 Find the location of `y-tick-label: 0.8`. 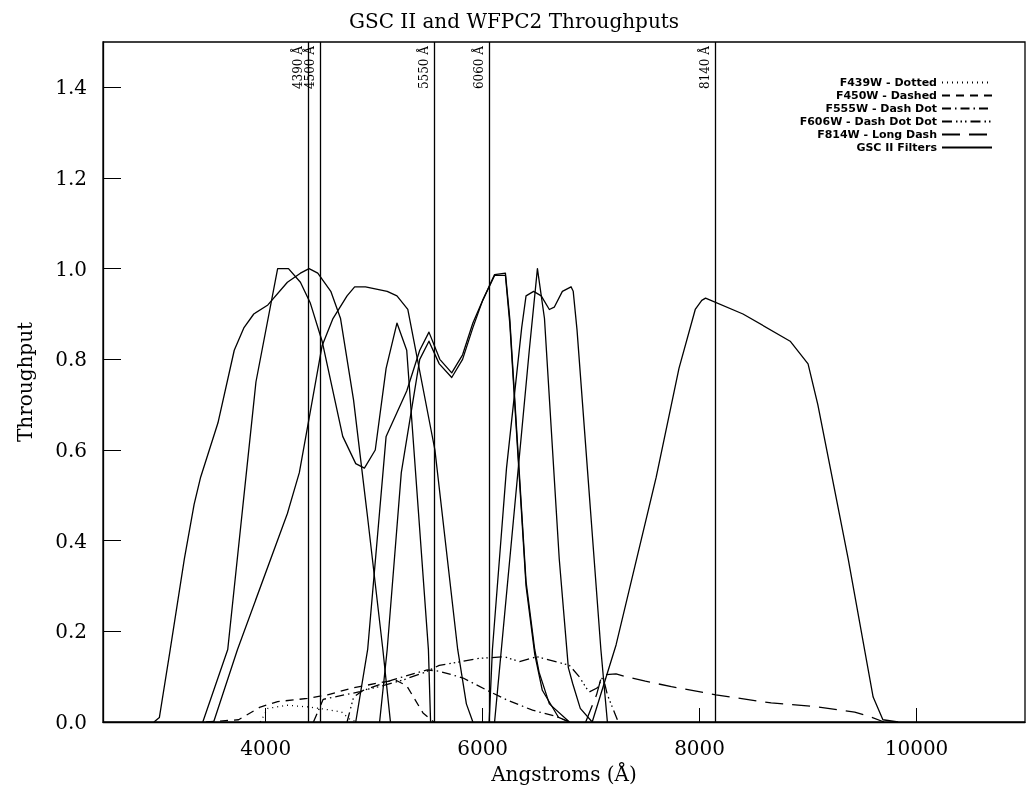

y-tick-label: 0.8 is located at coordinates (71, 359).